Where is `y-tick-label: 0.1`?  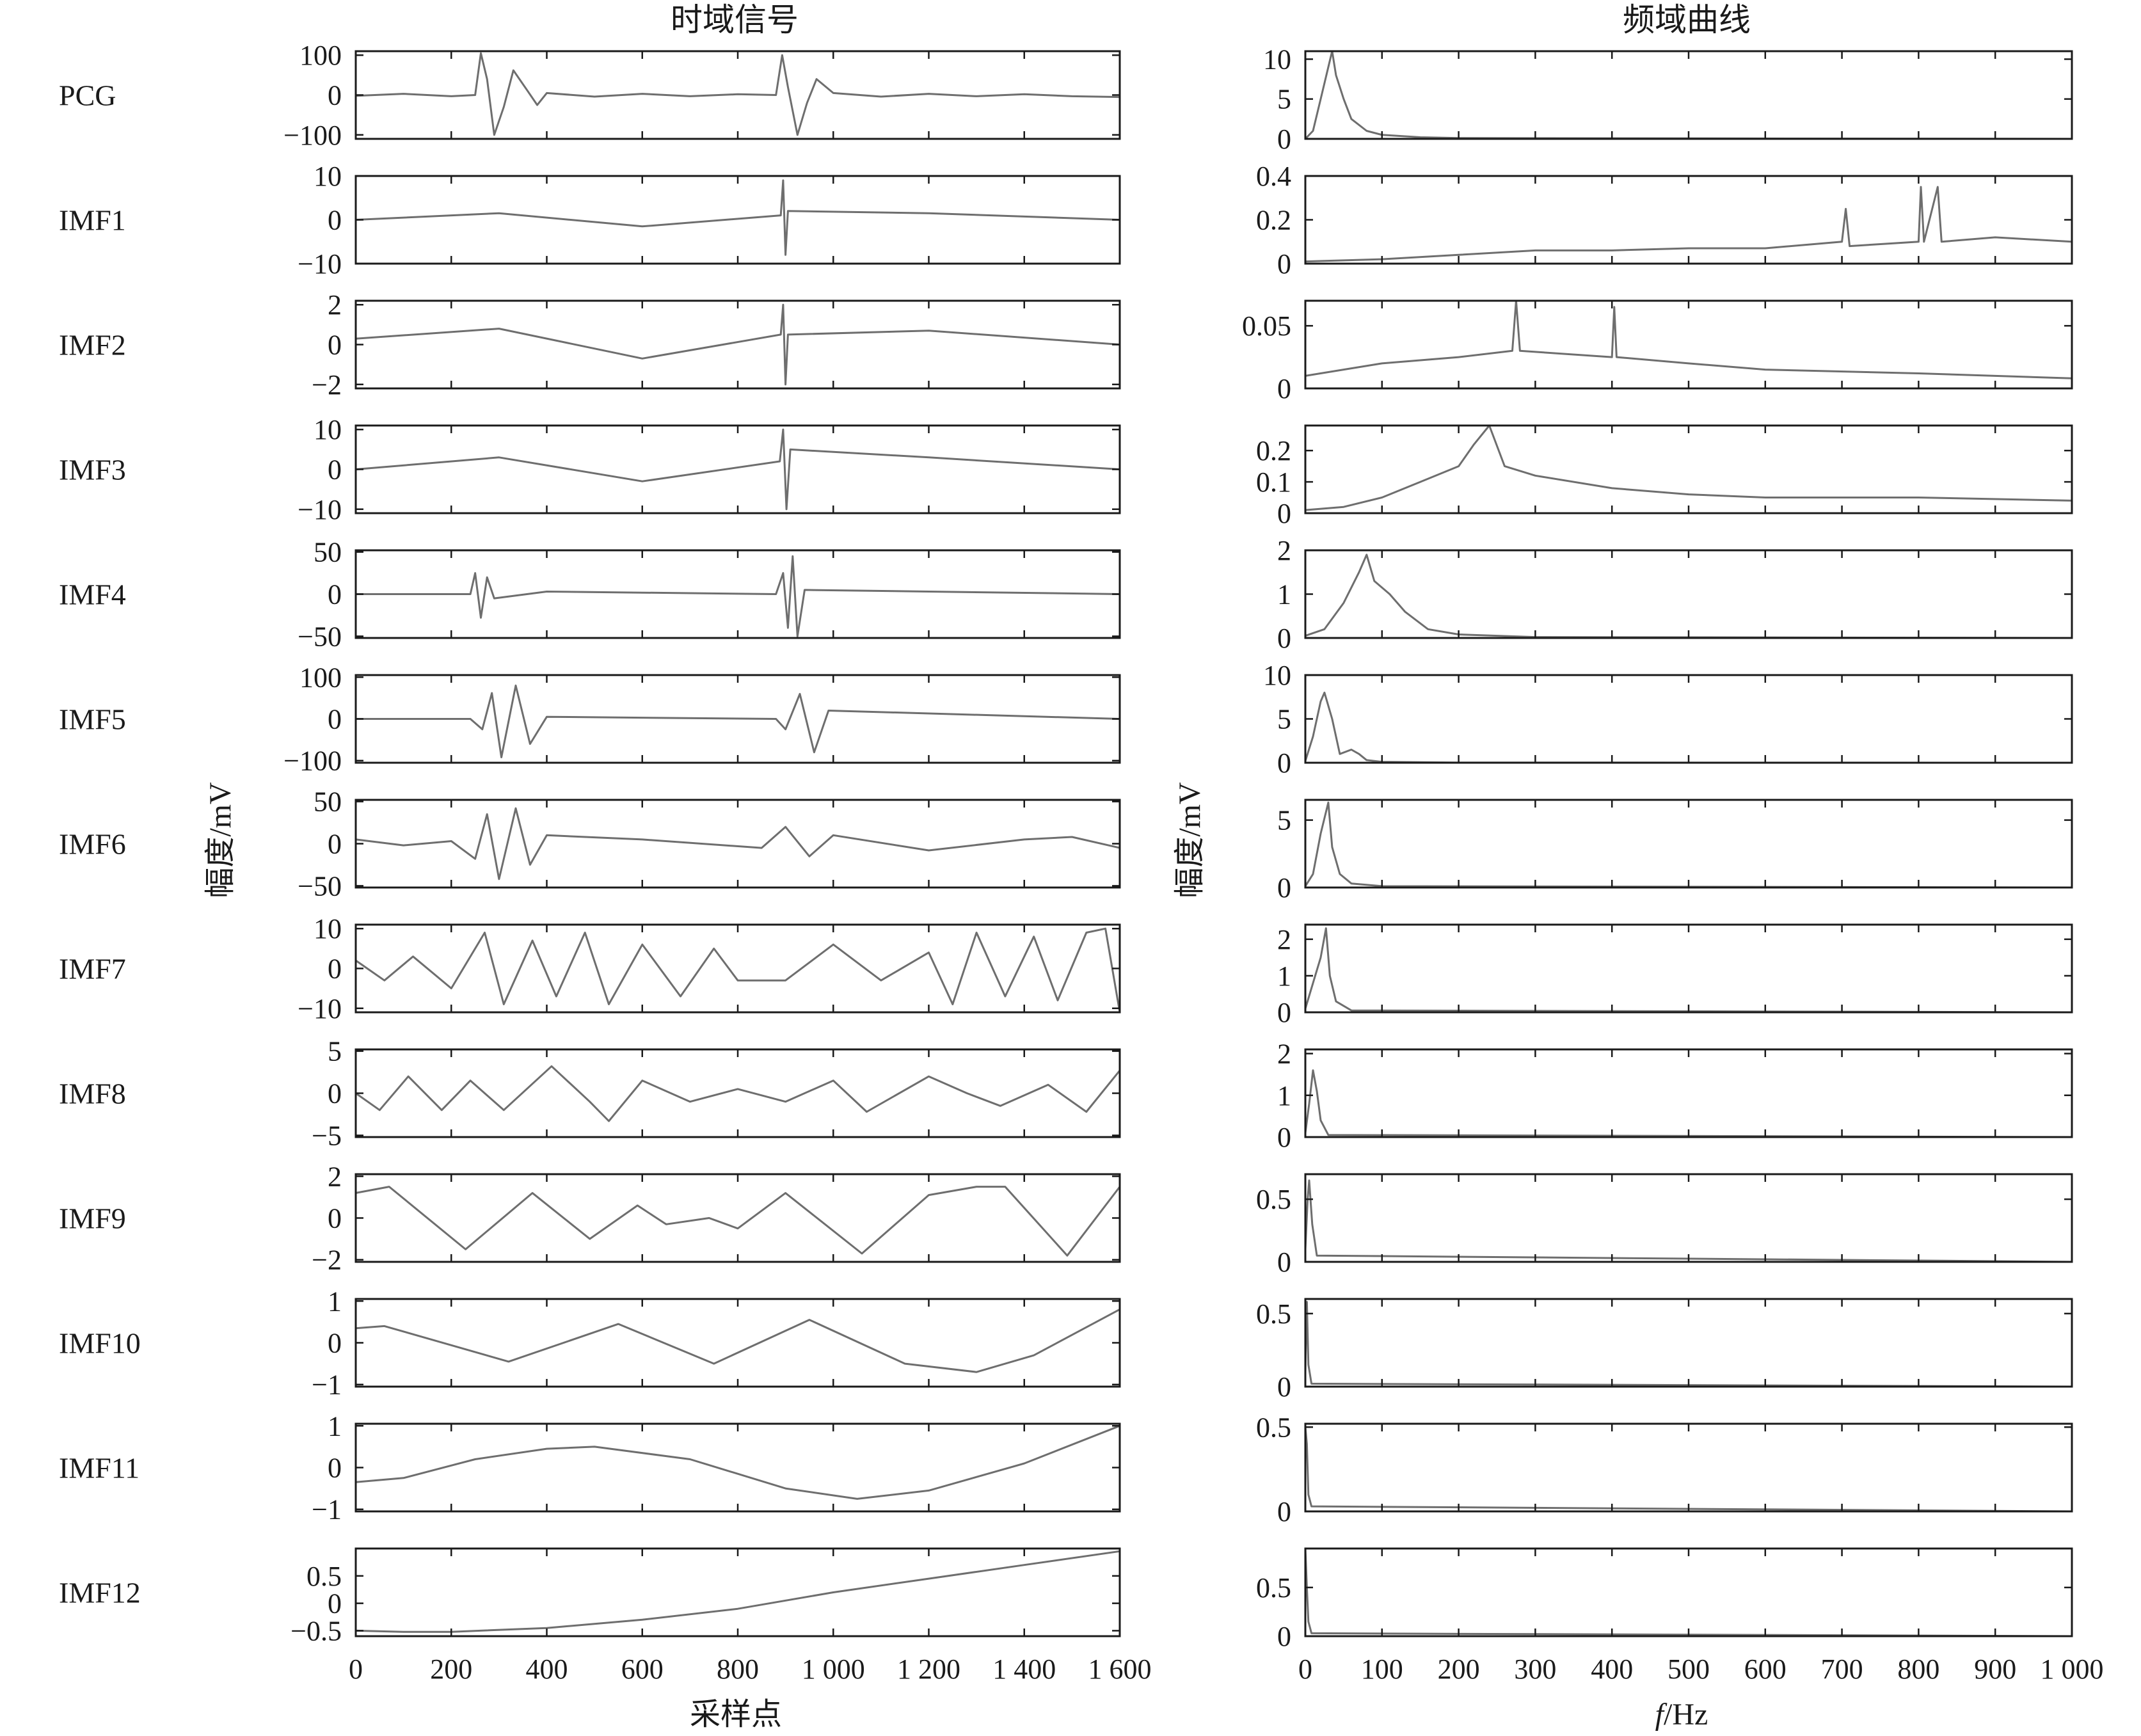 y-tick-label: 0.1 is located at coordinates (1273, 482).